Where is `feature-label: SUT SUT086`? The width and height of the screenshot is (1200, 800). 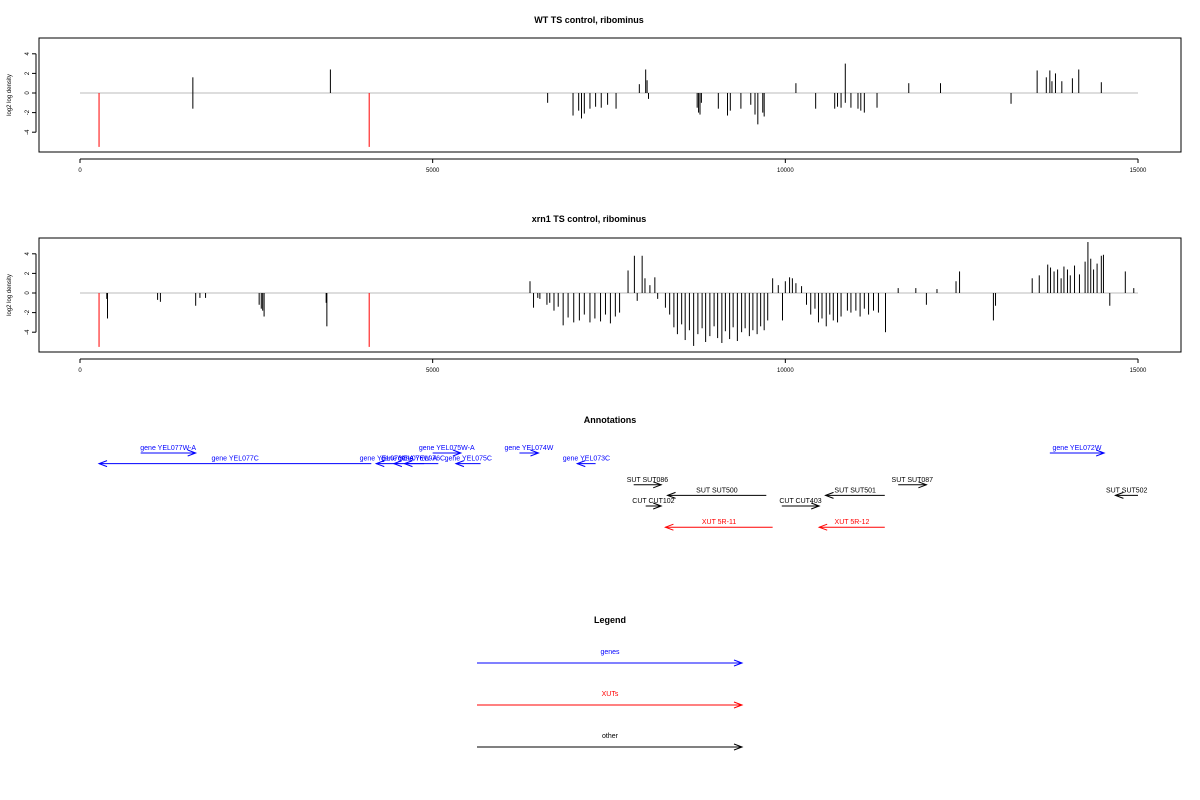 feature-label: SUT SUT086 is located at coordinates (648, 480).